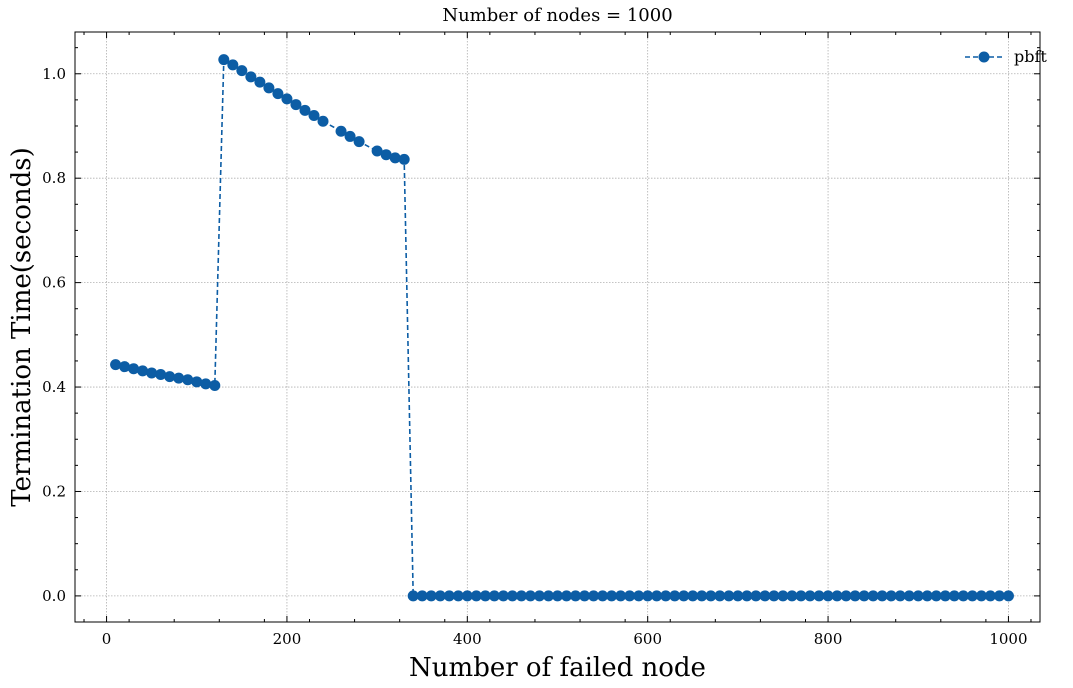  Describe the element at coordinates (984, 57) in the screenshot. I see `legend-marker` at that location.